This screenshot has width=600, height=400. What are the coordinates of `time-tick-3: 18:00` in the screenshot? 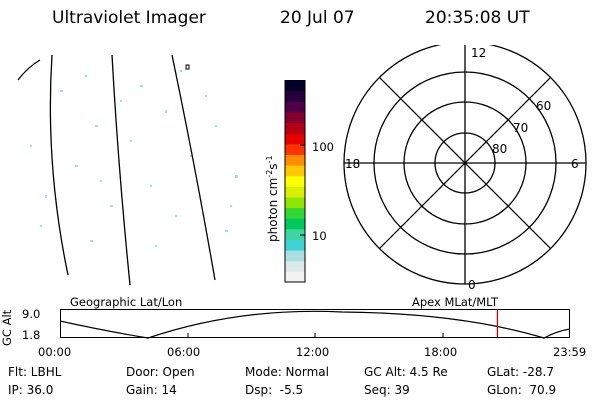 It's located at (441, 352).